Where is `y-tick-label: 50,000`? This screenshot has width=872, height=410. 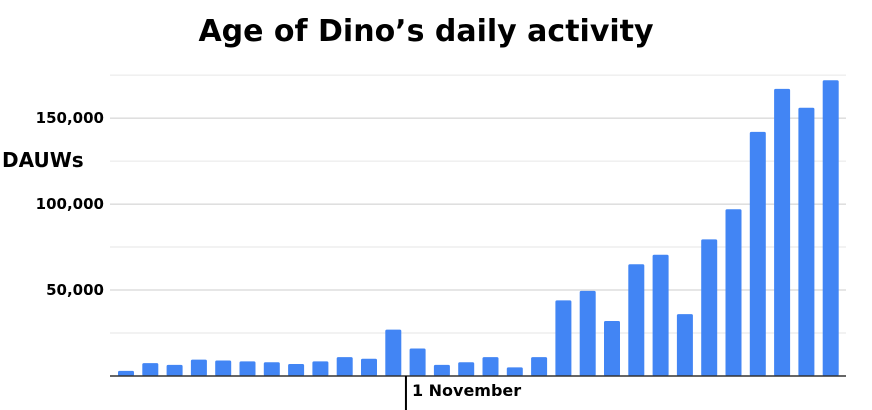
y-tick-label: 50,000 is located at coordinates (75, 290).